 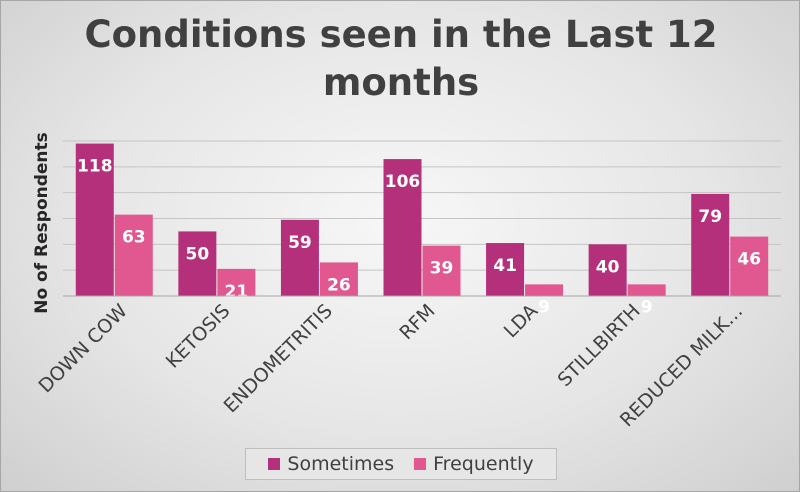 I want to click on legend-swatch-frequently, so click(x=420, y=464).